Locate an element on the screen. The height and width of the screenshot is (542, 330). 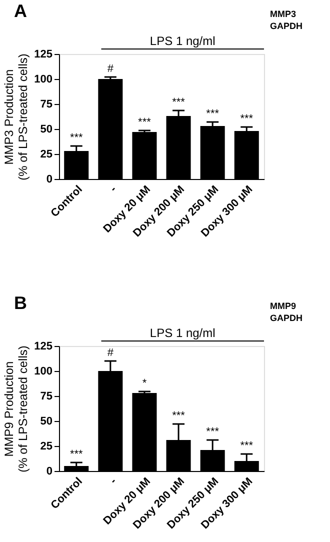
text: MMP9 is located at coordinates (283, 306).